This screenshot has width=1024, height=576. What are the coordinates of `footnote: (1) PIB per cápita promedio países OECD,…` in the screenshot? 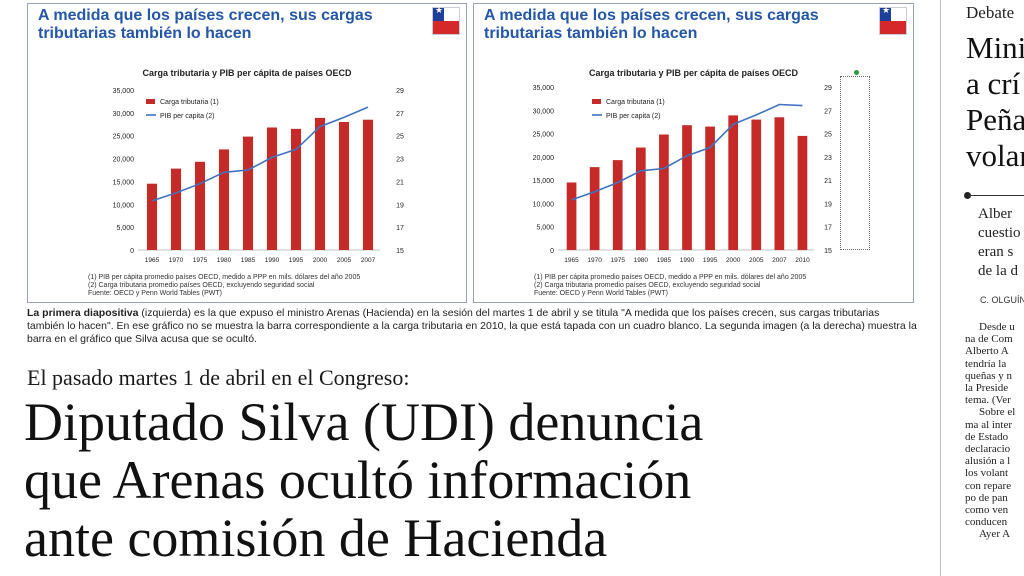 It's located at (670, 277).